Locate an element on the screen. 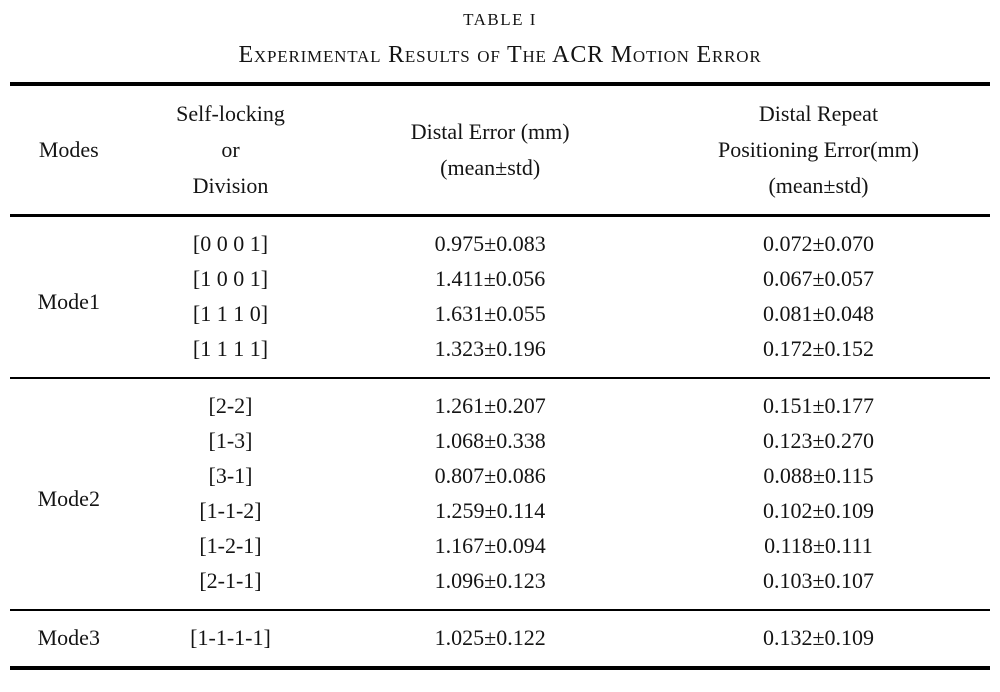  table-row: Mode3 [1-1-1-1] 1.025±0.122 0.132±0.109 is located at coordinates (500, 639).